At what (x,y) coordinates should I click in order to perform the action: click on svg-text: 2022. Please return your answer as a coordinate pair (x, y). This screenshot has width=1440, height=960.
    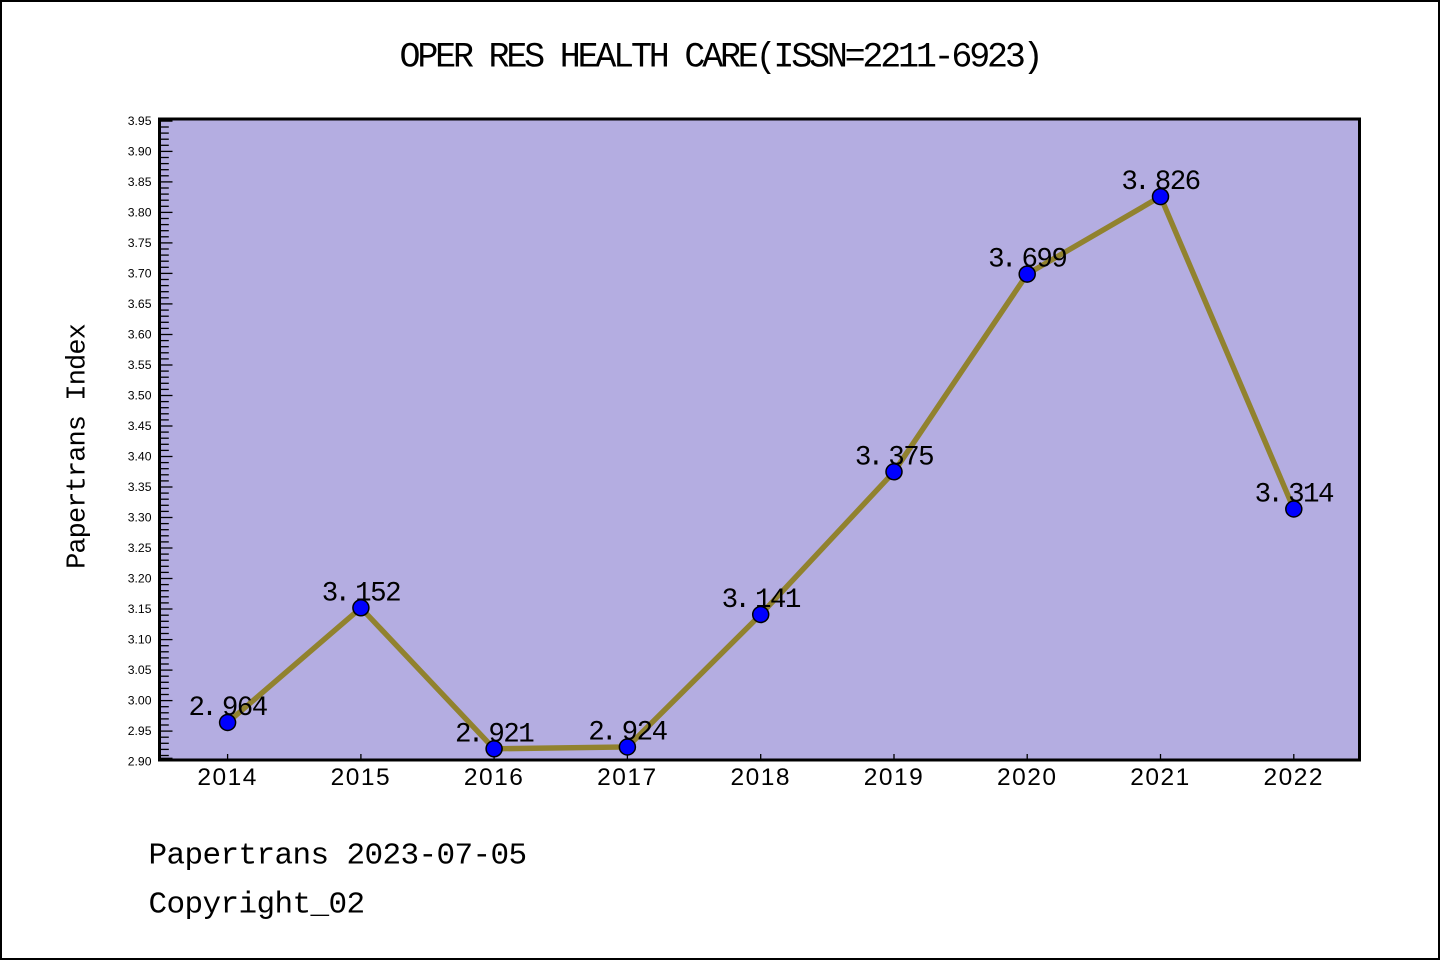
    Looking at the image, I should click on (1294, 777).